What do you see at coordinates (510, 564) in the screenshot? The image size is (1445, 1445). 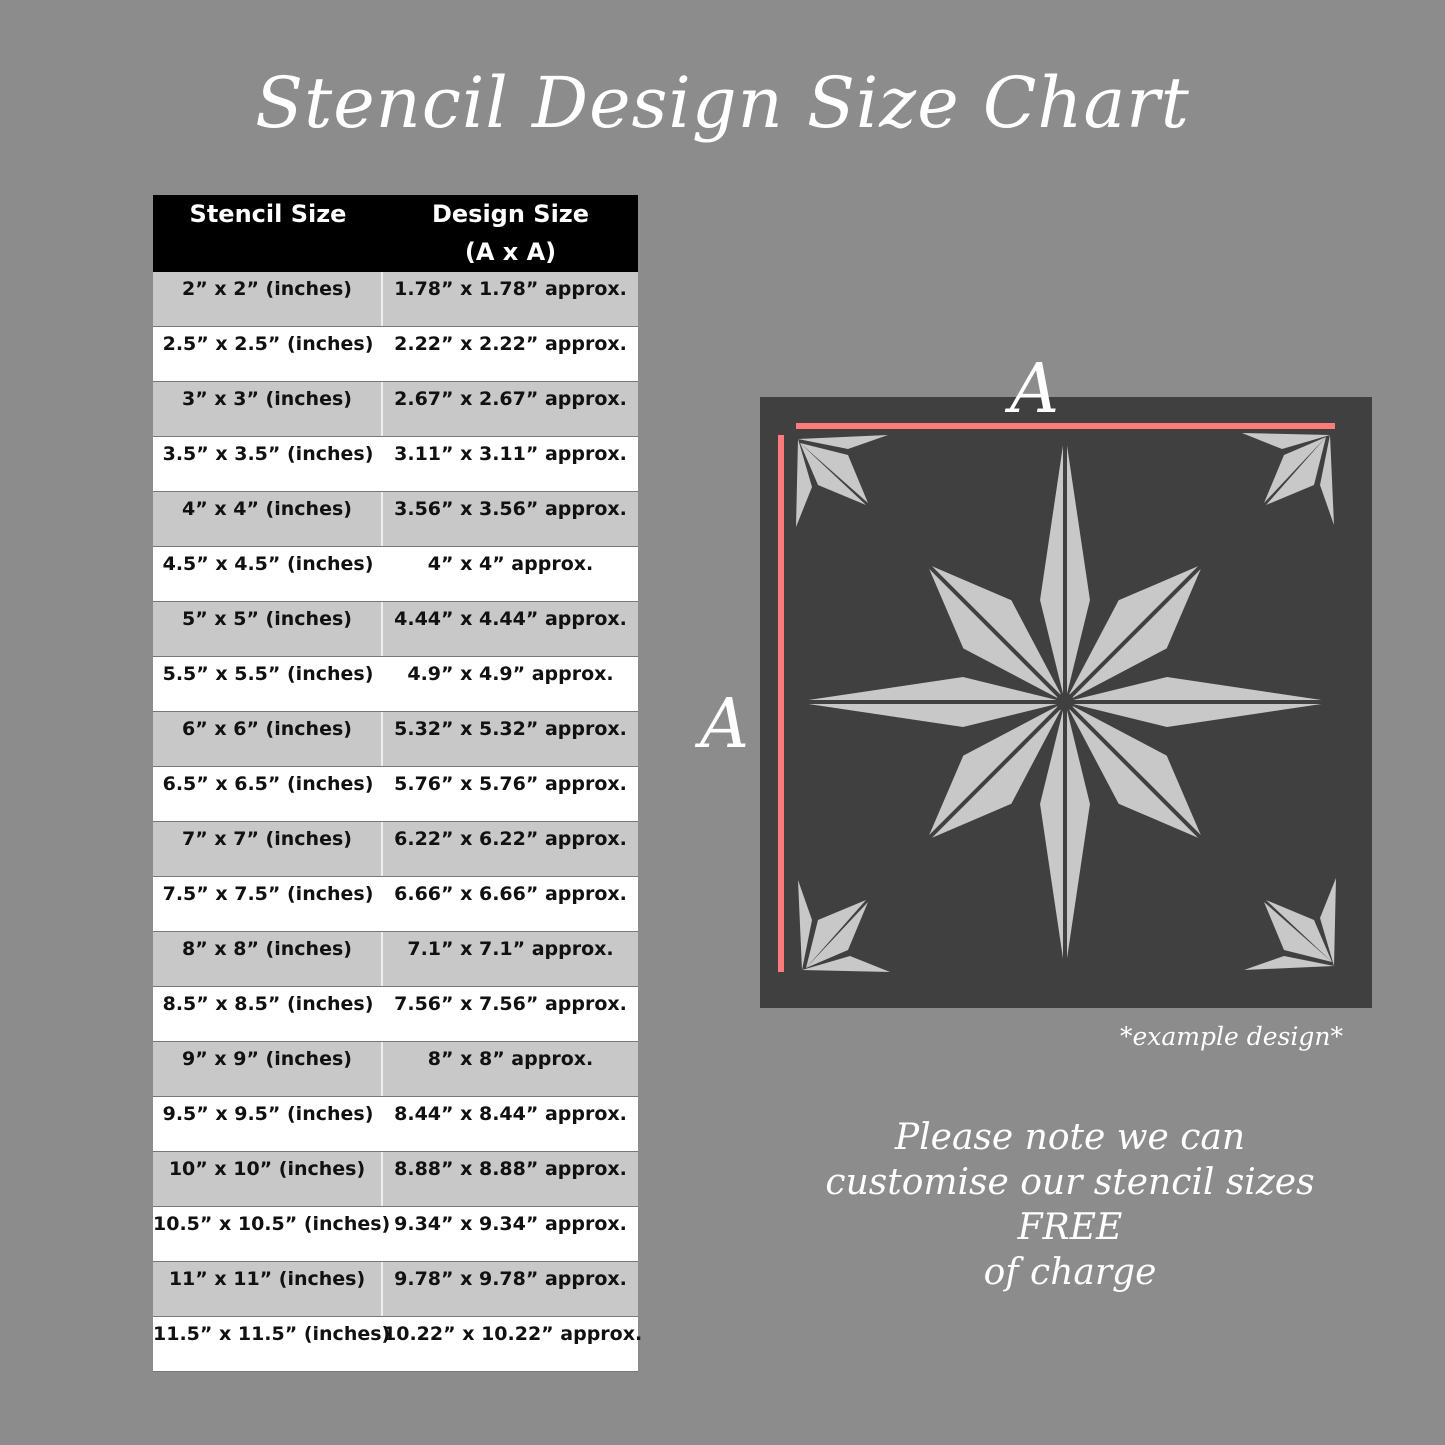 I see `design-size-cell: 4” x 4” approx.` at bounding box center [510, 564].